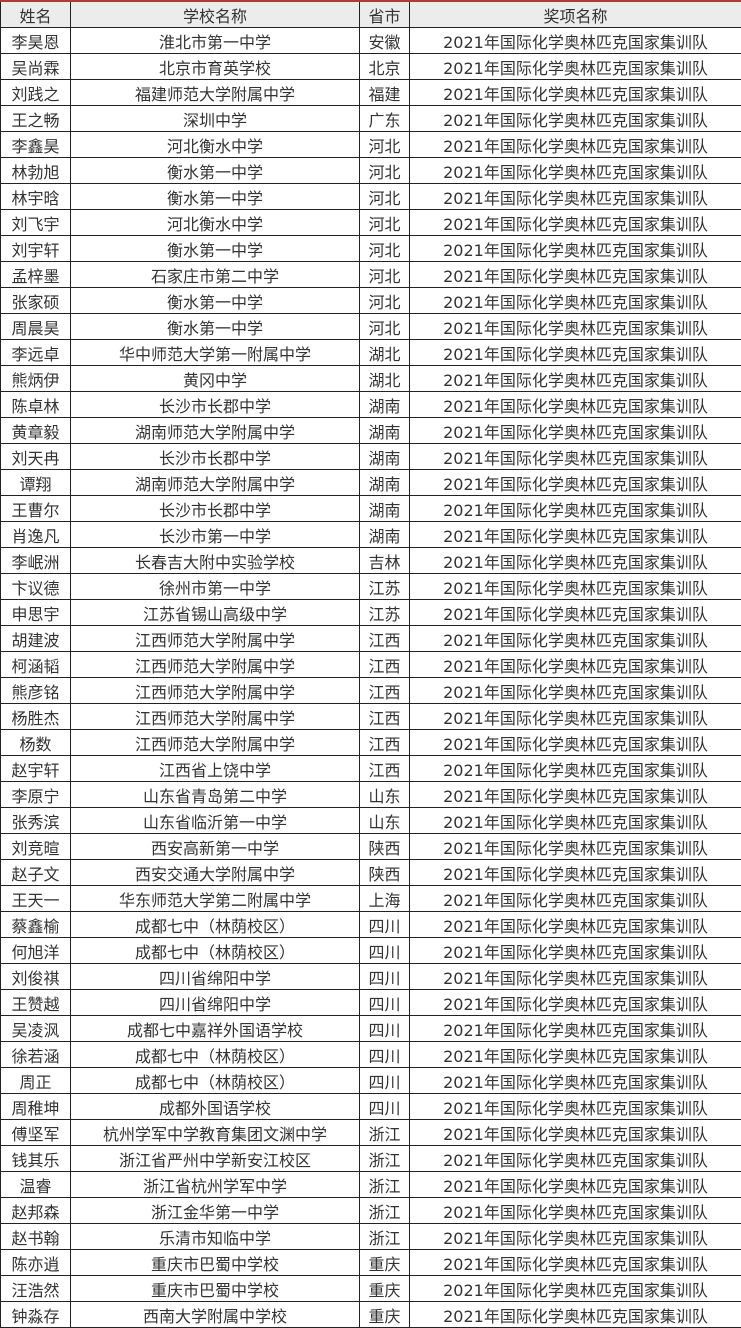  Describe the element at coordinates (35, 846) in the screenshot. I see `cell-name: 刘竞暄` at that location.